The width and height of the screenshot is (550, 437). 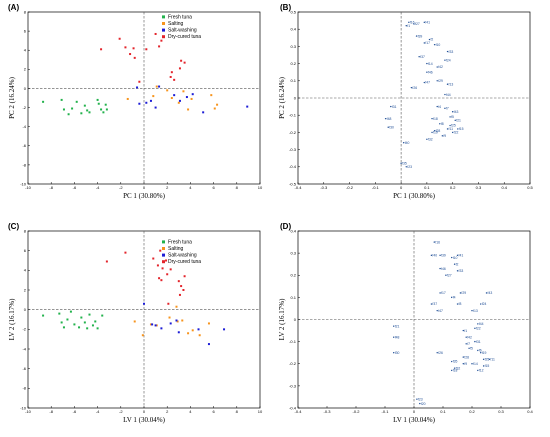 What do you see at coordinates (408, 26) in the screenshot?
I see `loading-point-label: f1` at bounding box center [408, 26].